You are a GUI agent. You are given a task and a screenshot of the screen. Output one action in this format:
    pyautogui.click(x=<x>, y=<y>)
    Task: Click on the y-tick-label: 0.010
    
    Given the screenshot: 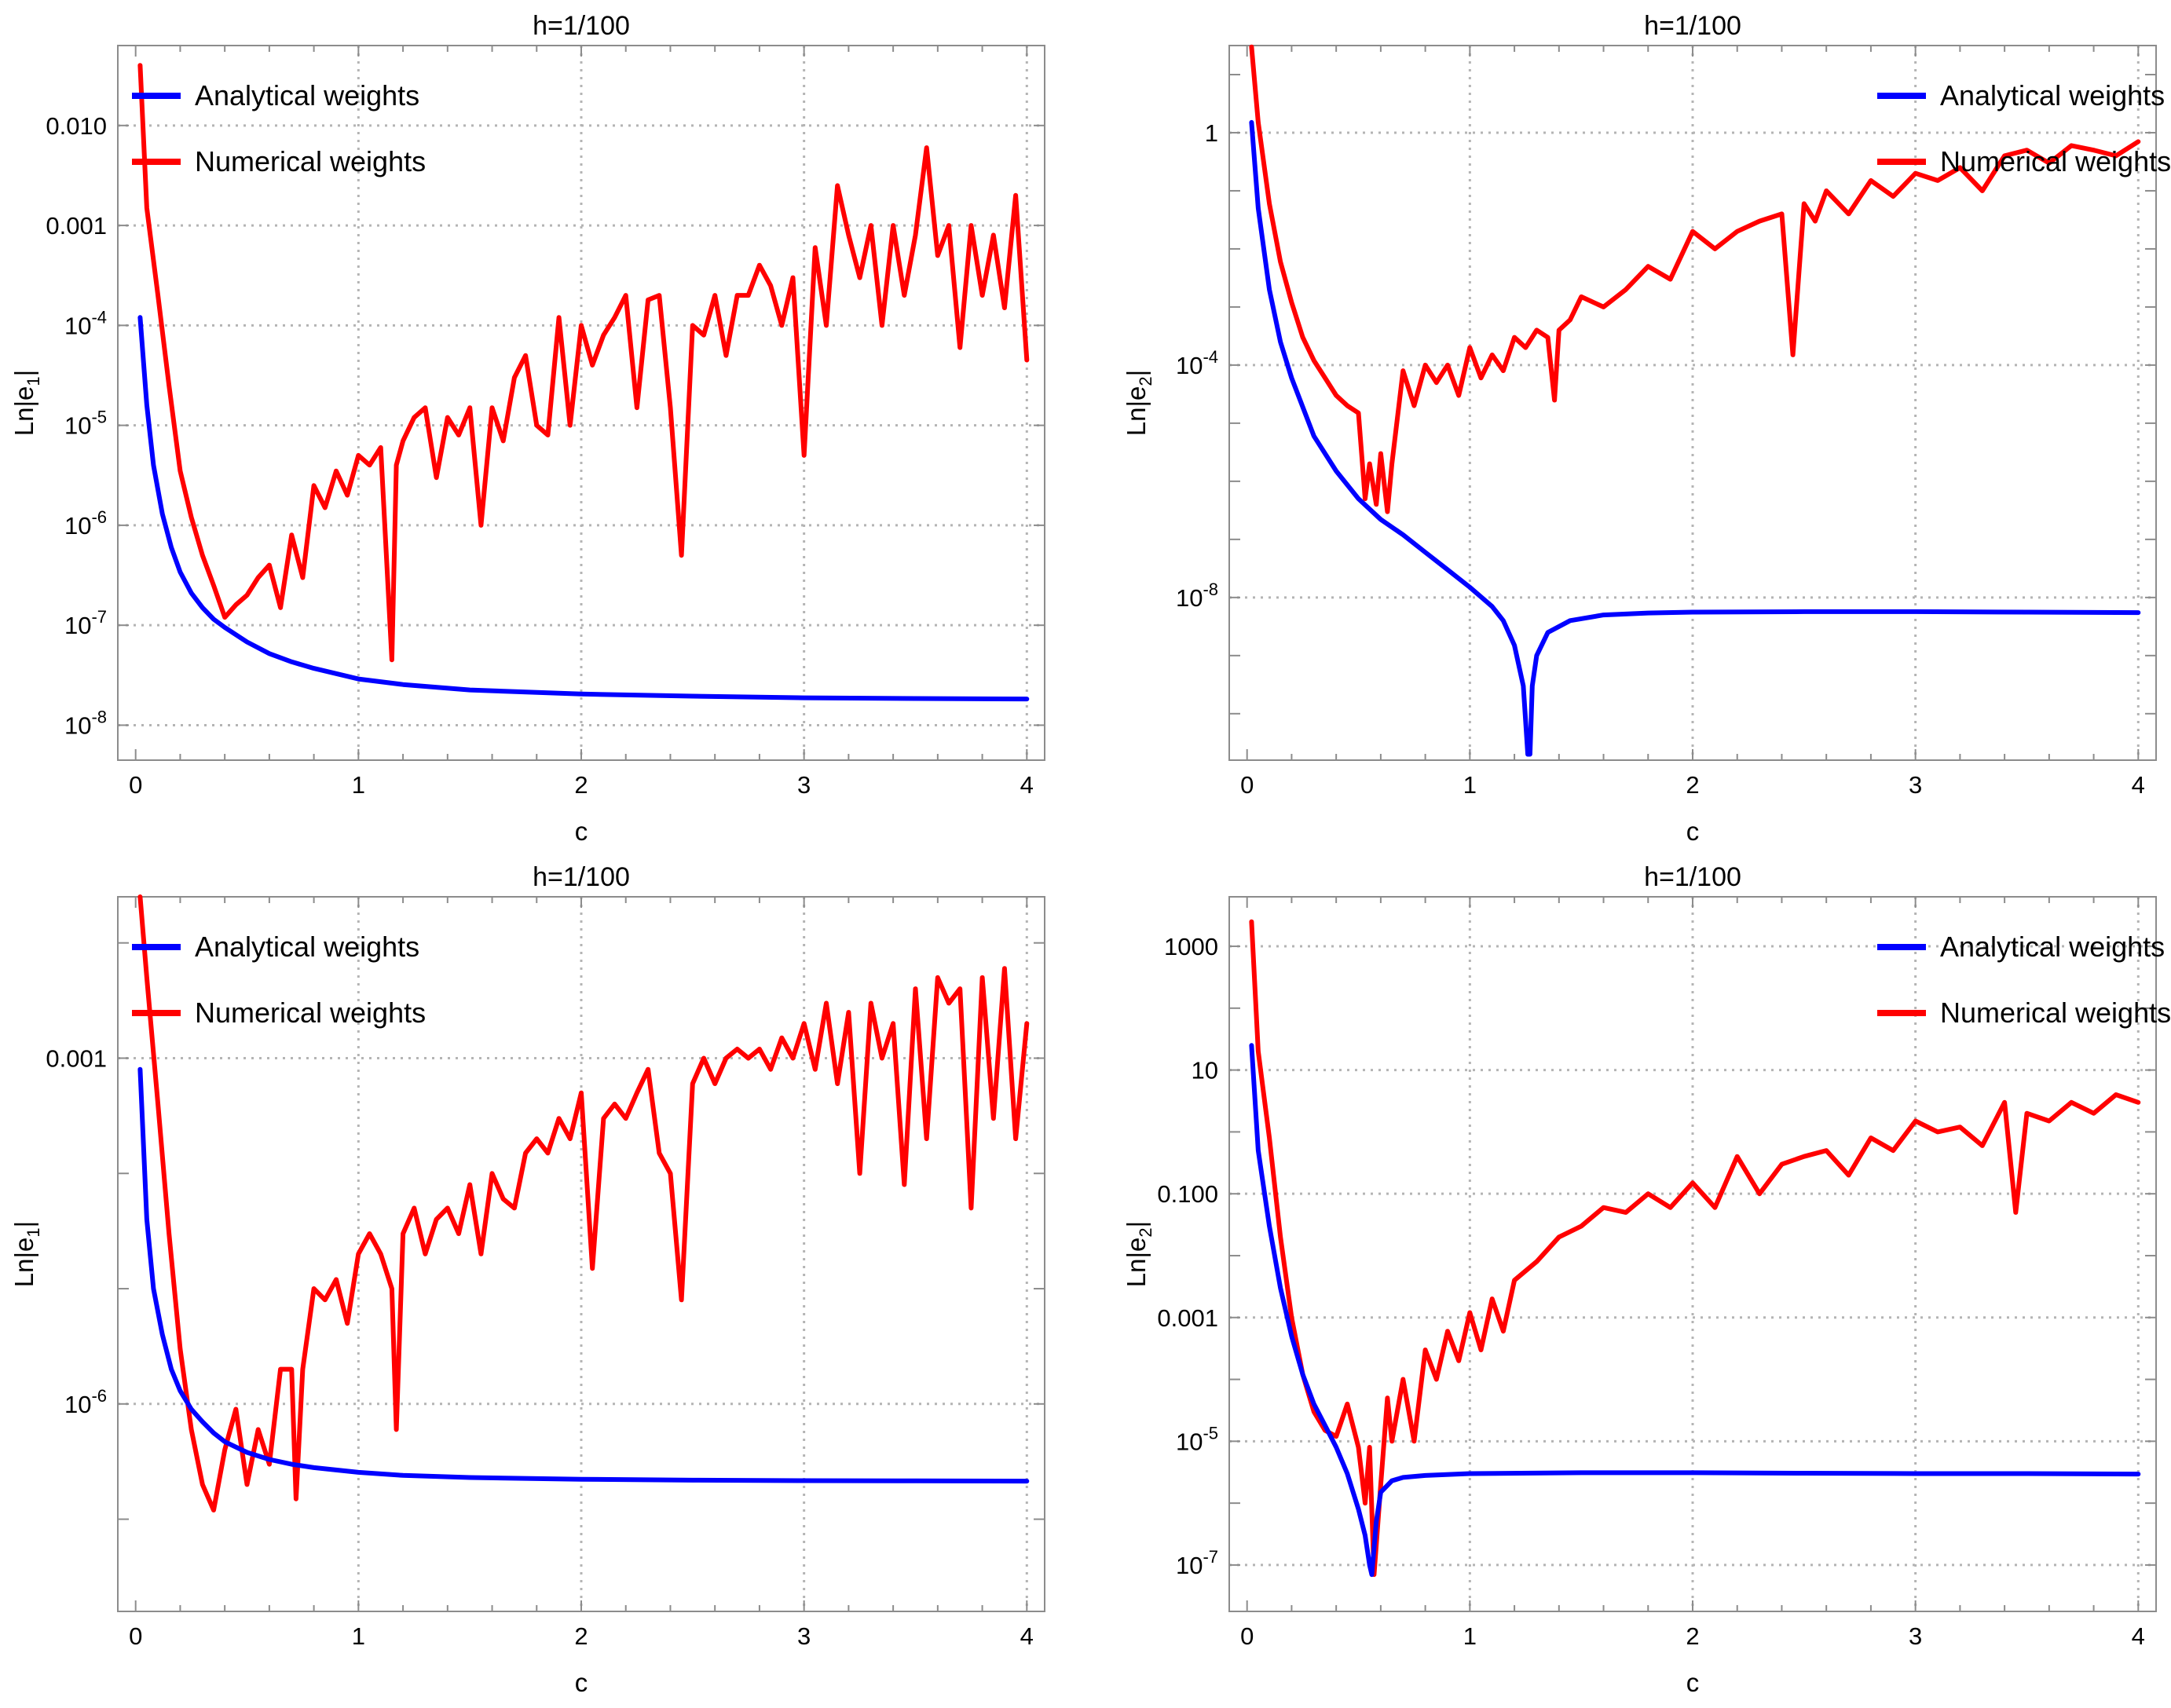 What is the action you would take?
    pyautogui.click(x=76, y=126)
    